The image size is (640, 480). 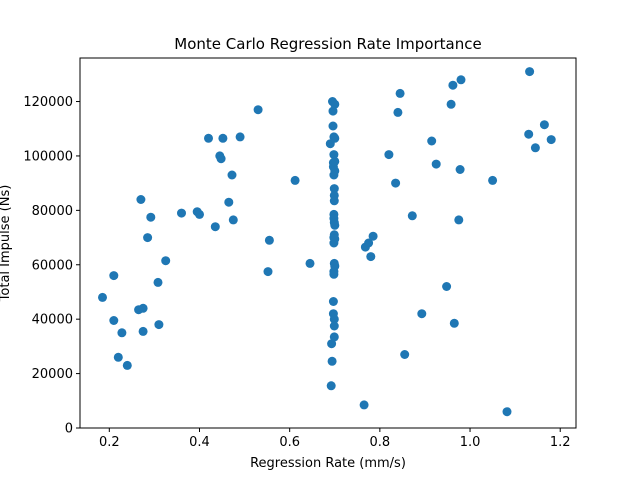 I want to click on x-tick-label: 1.0, so click(x=470, y=442).